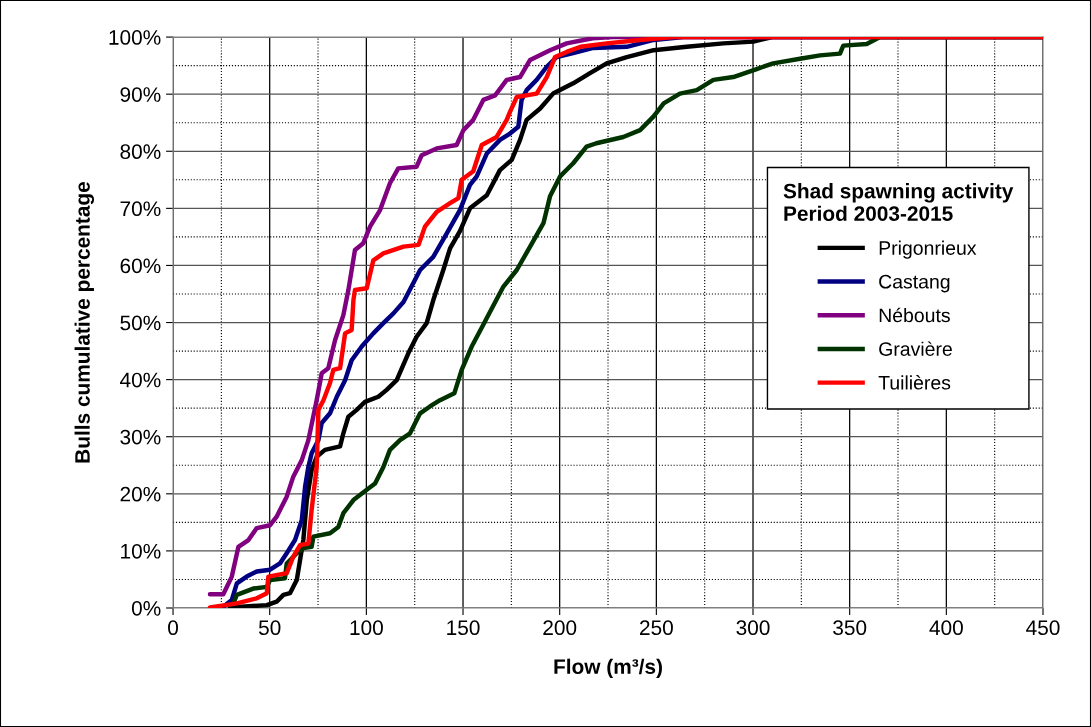 The image size is (1091, 727). What do you see at coordinates (463, 628) in the screenshot?
I see `x-tick-label: 150` at bounding box center [463, 628].